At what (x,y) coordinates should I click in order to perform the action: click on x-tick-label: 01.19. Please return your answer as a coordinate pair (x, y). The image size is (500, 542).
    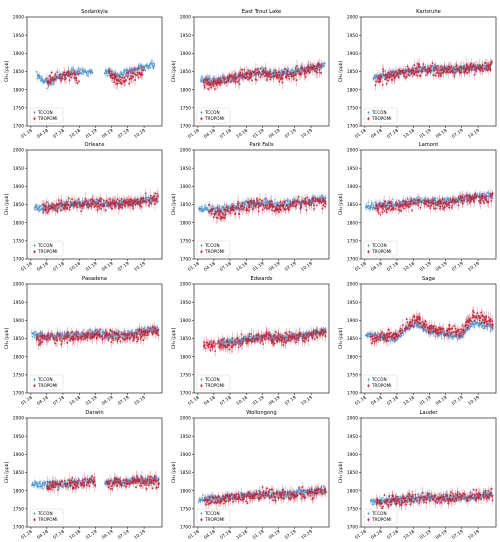
    Looking at the image, I should click on (426, 134).